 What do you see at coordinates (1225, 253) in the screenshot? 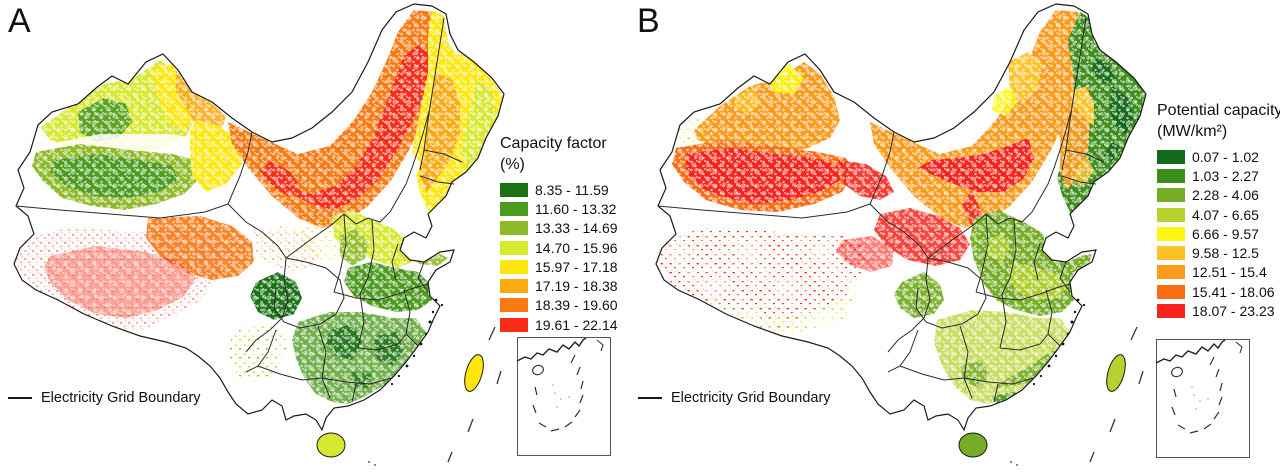
I see `legend-range: 9.58 - 12.5` at bounding box center [1225, 253].